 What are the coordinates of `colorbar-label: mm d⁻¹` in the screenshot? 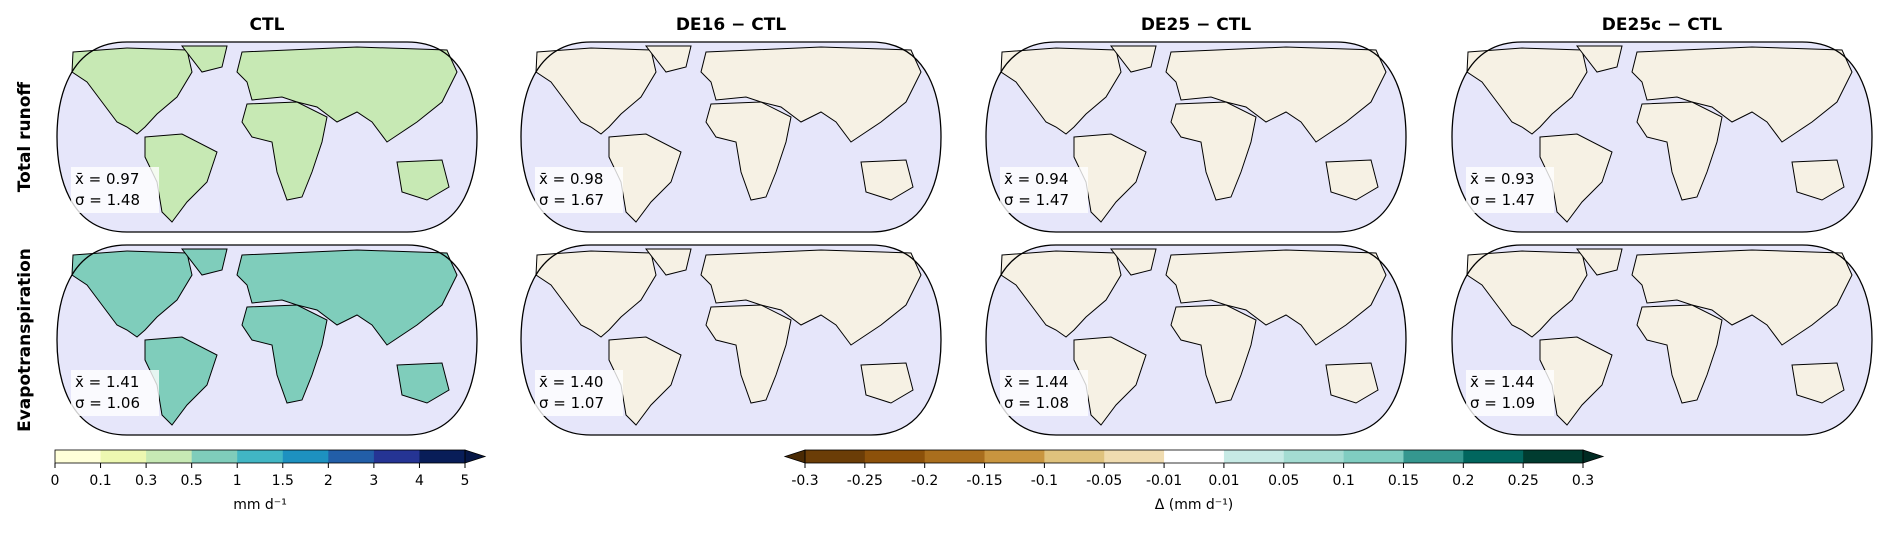 It's located at (260, 505).